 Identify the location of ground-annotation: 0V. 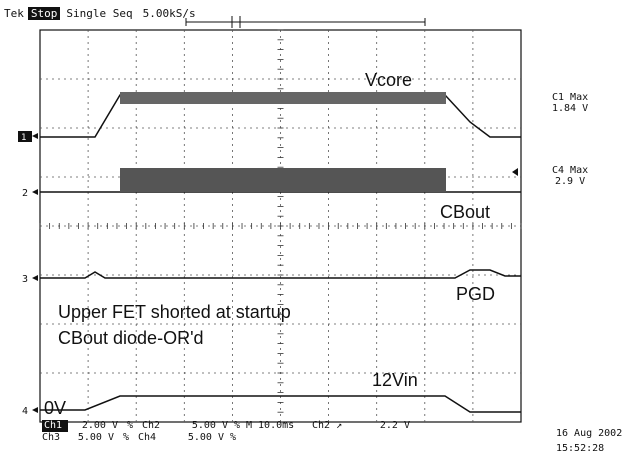
(55, 408).